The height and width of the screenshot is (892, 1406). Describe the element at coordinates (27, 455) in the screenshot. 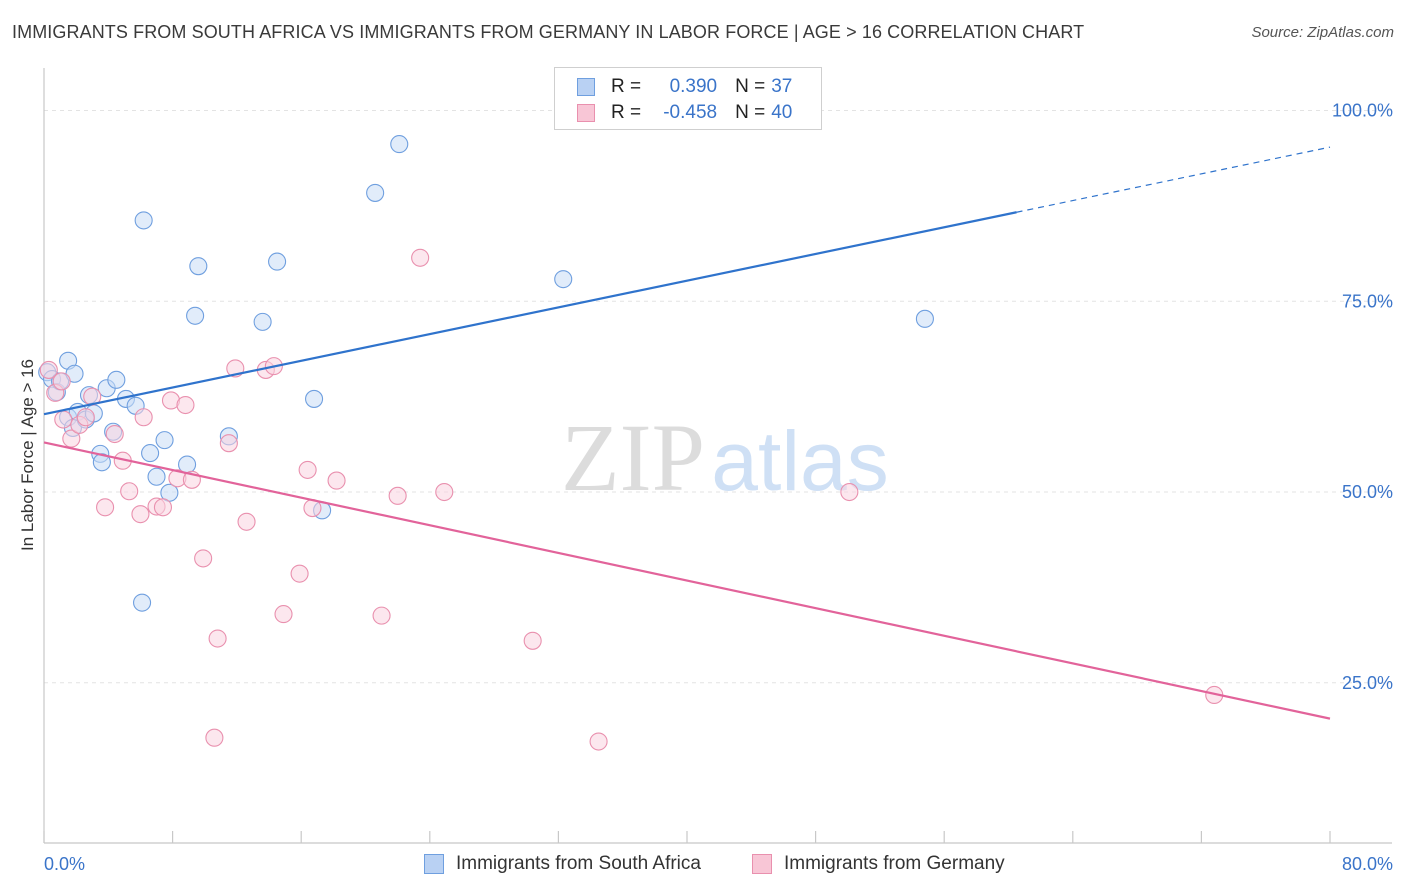

I see `y-axis-label: In Labor Force | Age > 16` at that location.